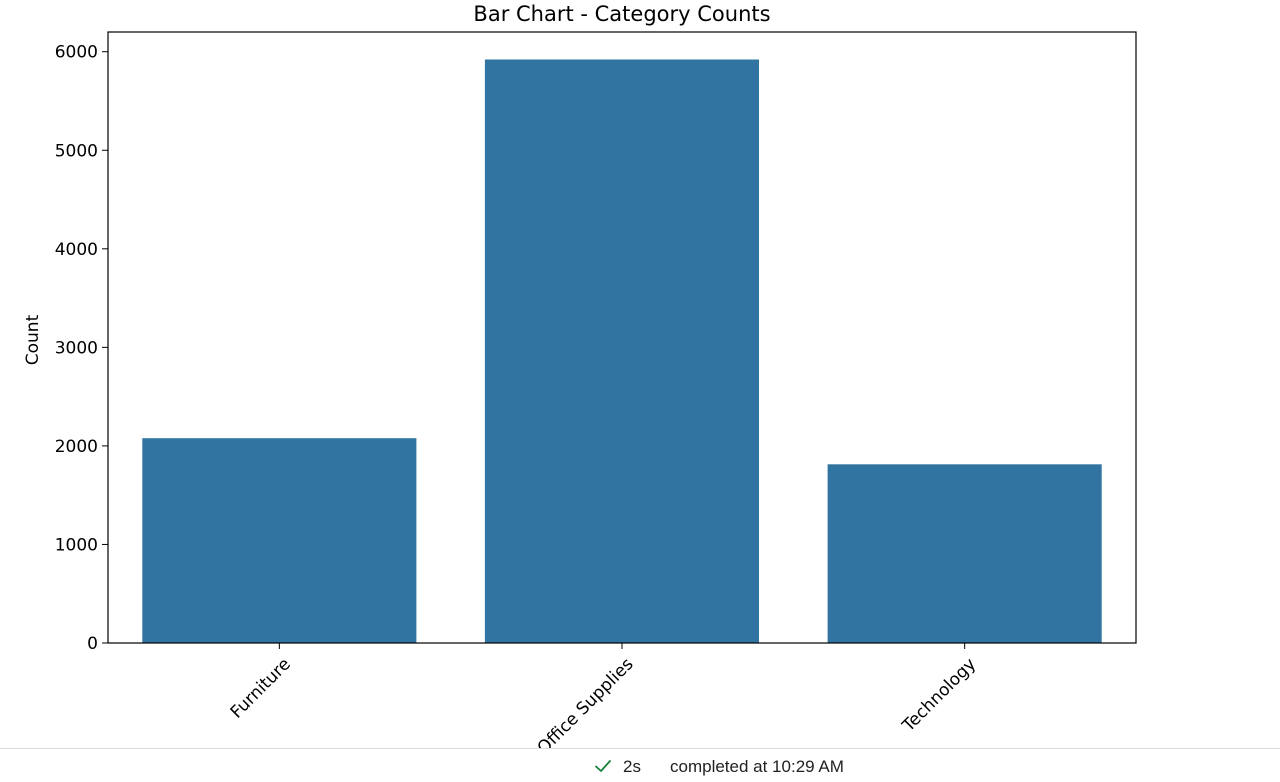 This screenshot has width=1280, height=782. What do you see at coordinates (964, 553) in the screenshot?
I see `bar-technology` at bounding box center [964, 553].